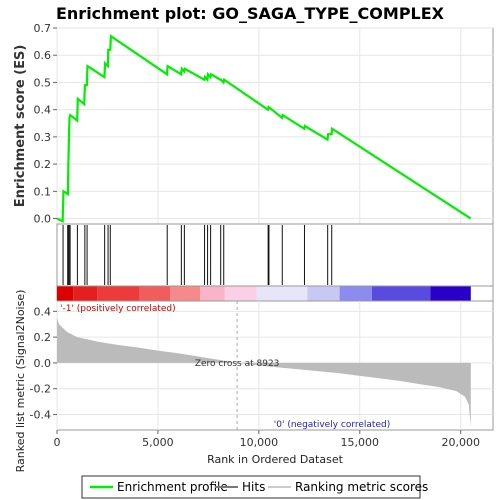  I want to click on rank-y-axis-title: Ranked list metric (Signal2Noise), so click(20, 381).